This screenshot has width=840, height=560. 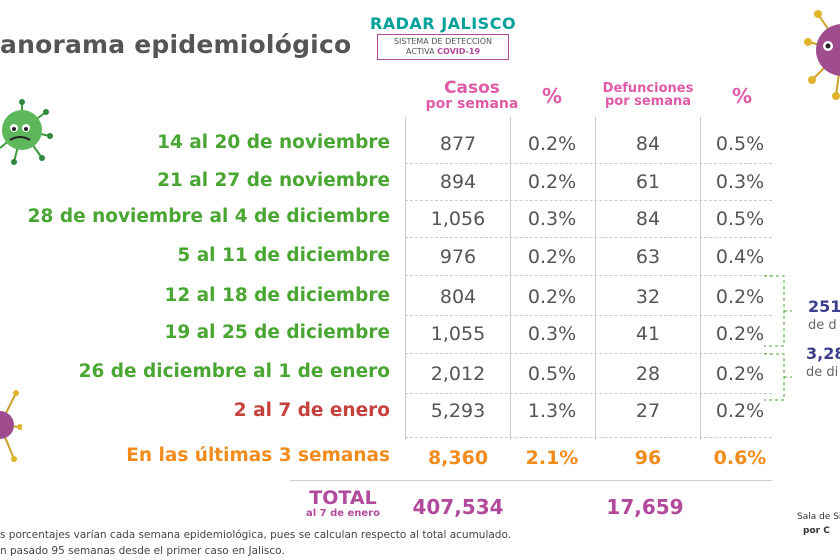 I want to click on radar-line1: SISTEMA DE DETECCIÓN, so click(x=443, y=41).